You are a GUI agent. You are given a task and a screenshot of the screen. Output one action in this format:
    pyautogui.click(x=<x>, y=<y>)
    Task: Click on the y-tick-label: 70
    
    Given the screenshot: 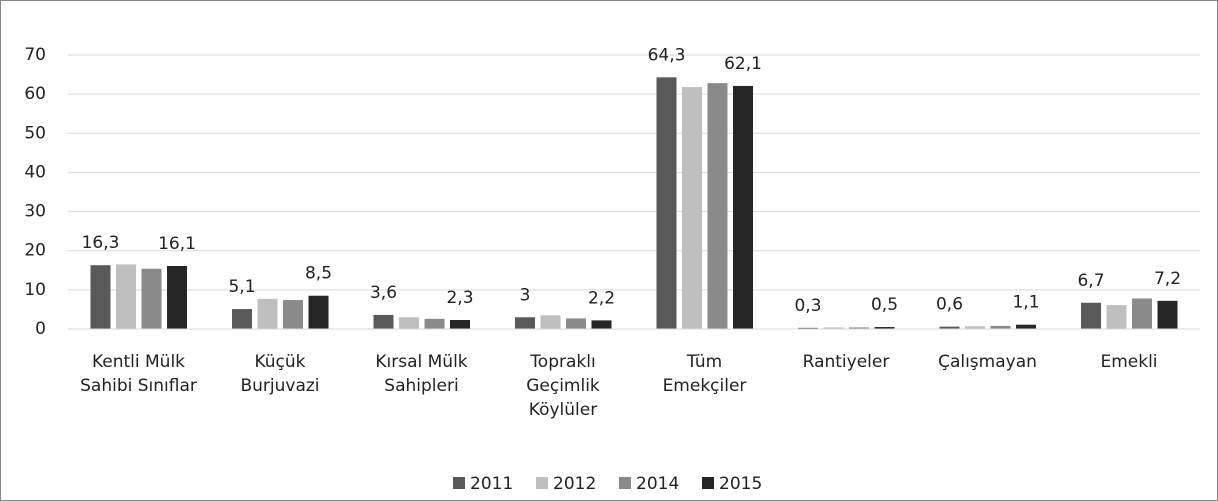 What is the action you would take?
    pyautogui.click(x=35, y=55)
    